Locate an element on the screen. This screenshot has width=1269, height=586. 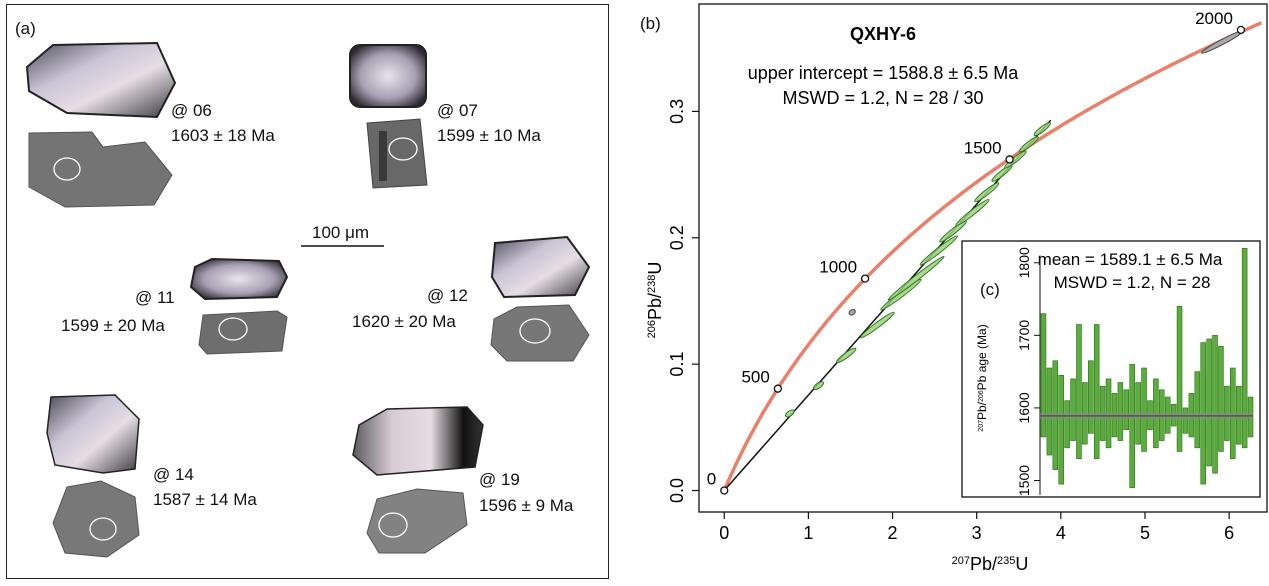
grain-07: @ 07 1599 ± 10 Ma is located at coordinates (445, 116).